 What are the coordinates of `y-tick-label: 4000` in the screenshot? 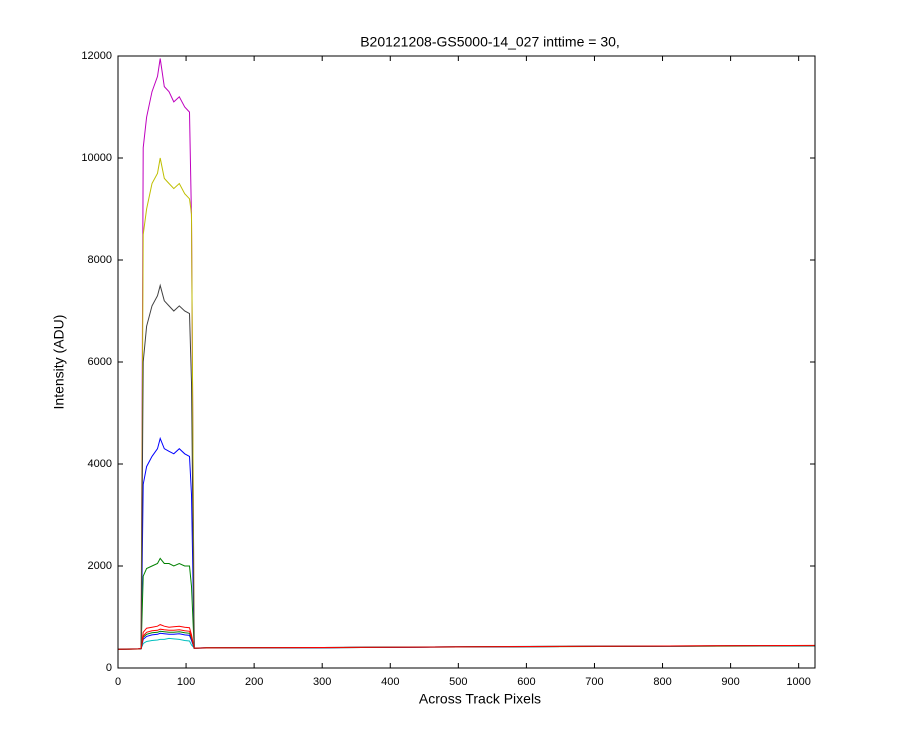 It's located at (100, 464).